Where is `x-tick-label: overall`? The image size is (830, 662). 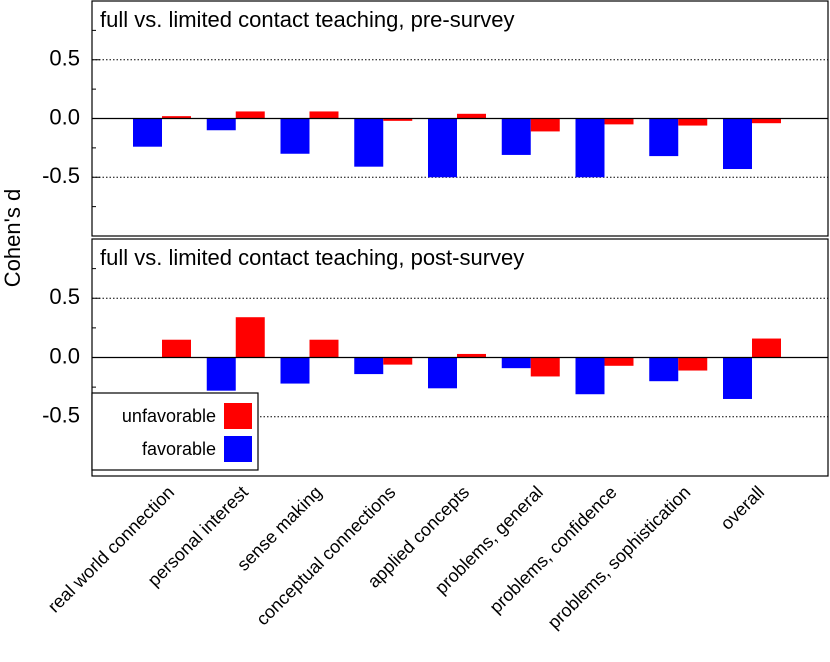
x-tick-label: overall is located at coordinates (743, 508).